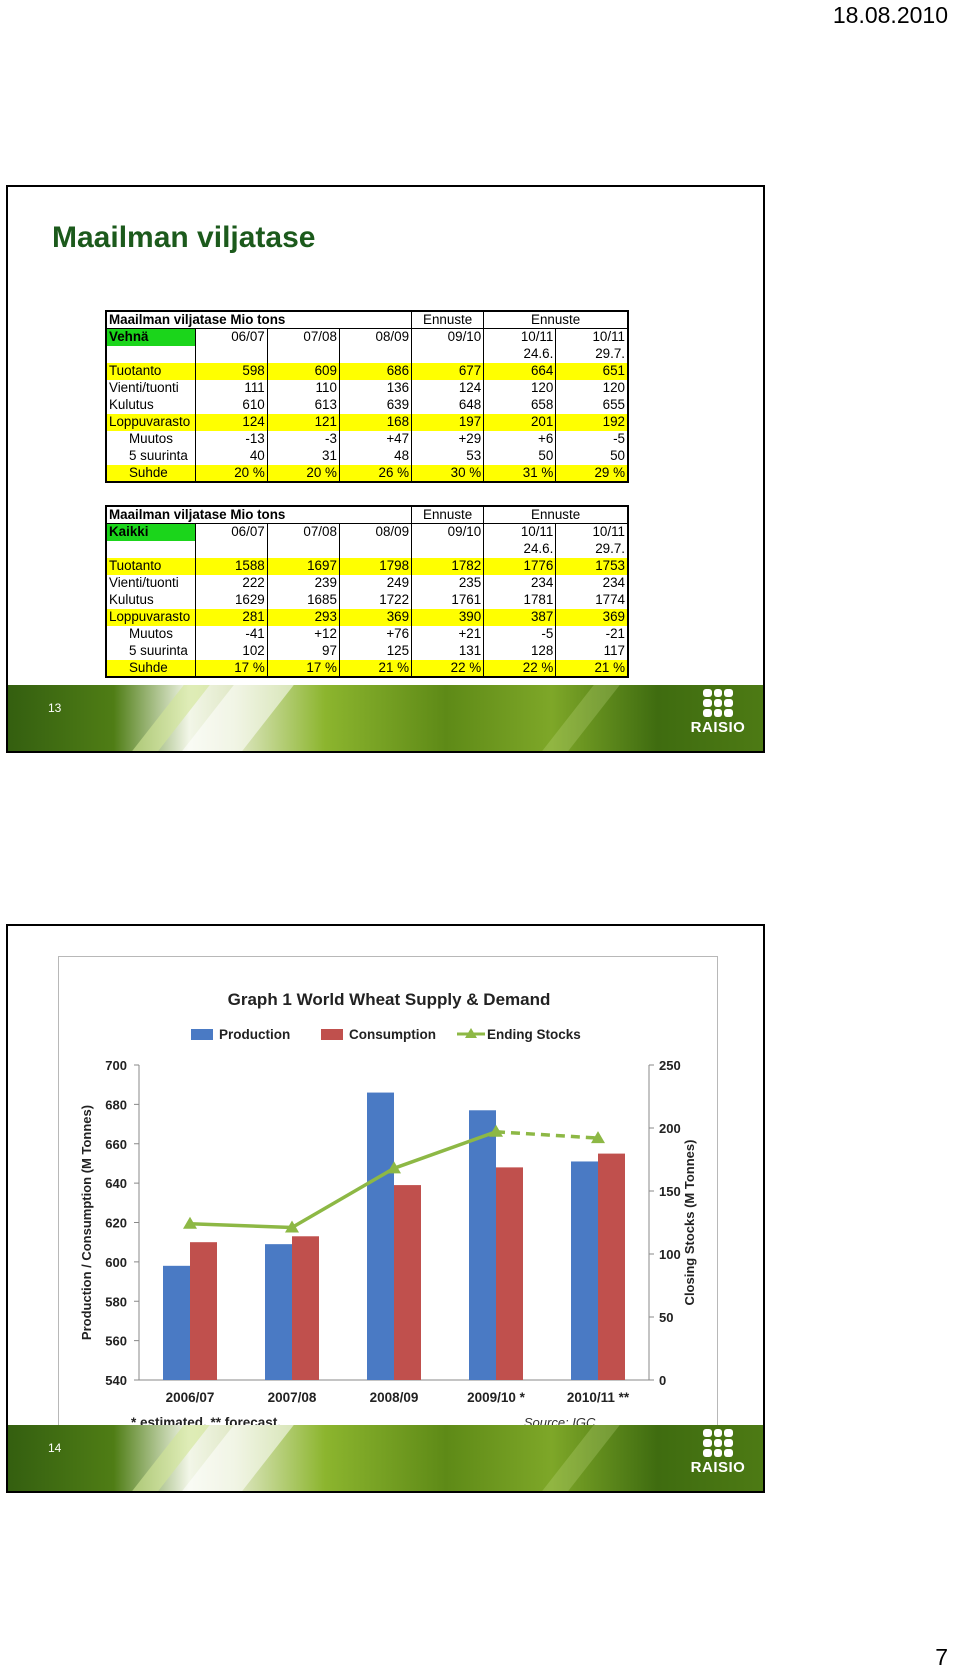 This screenshot has height=1676, width=960. What do you see at coordinates (447, 371) in the screenshot?
I see `table-cell: 677` at bounding box center [447, 371].